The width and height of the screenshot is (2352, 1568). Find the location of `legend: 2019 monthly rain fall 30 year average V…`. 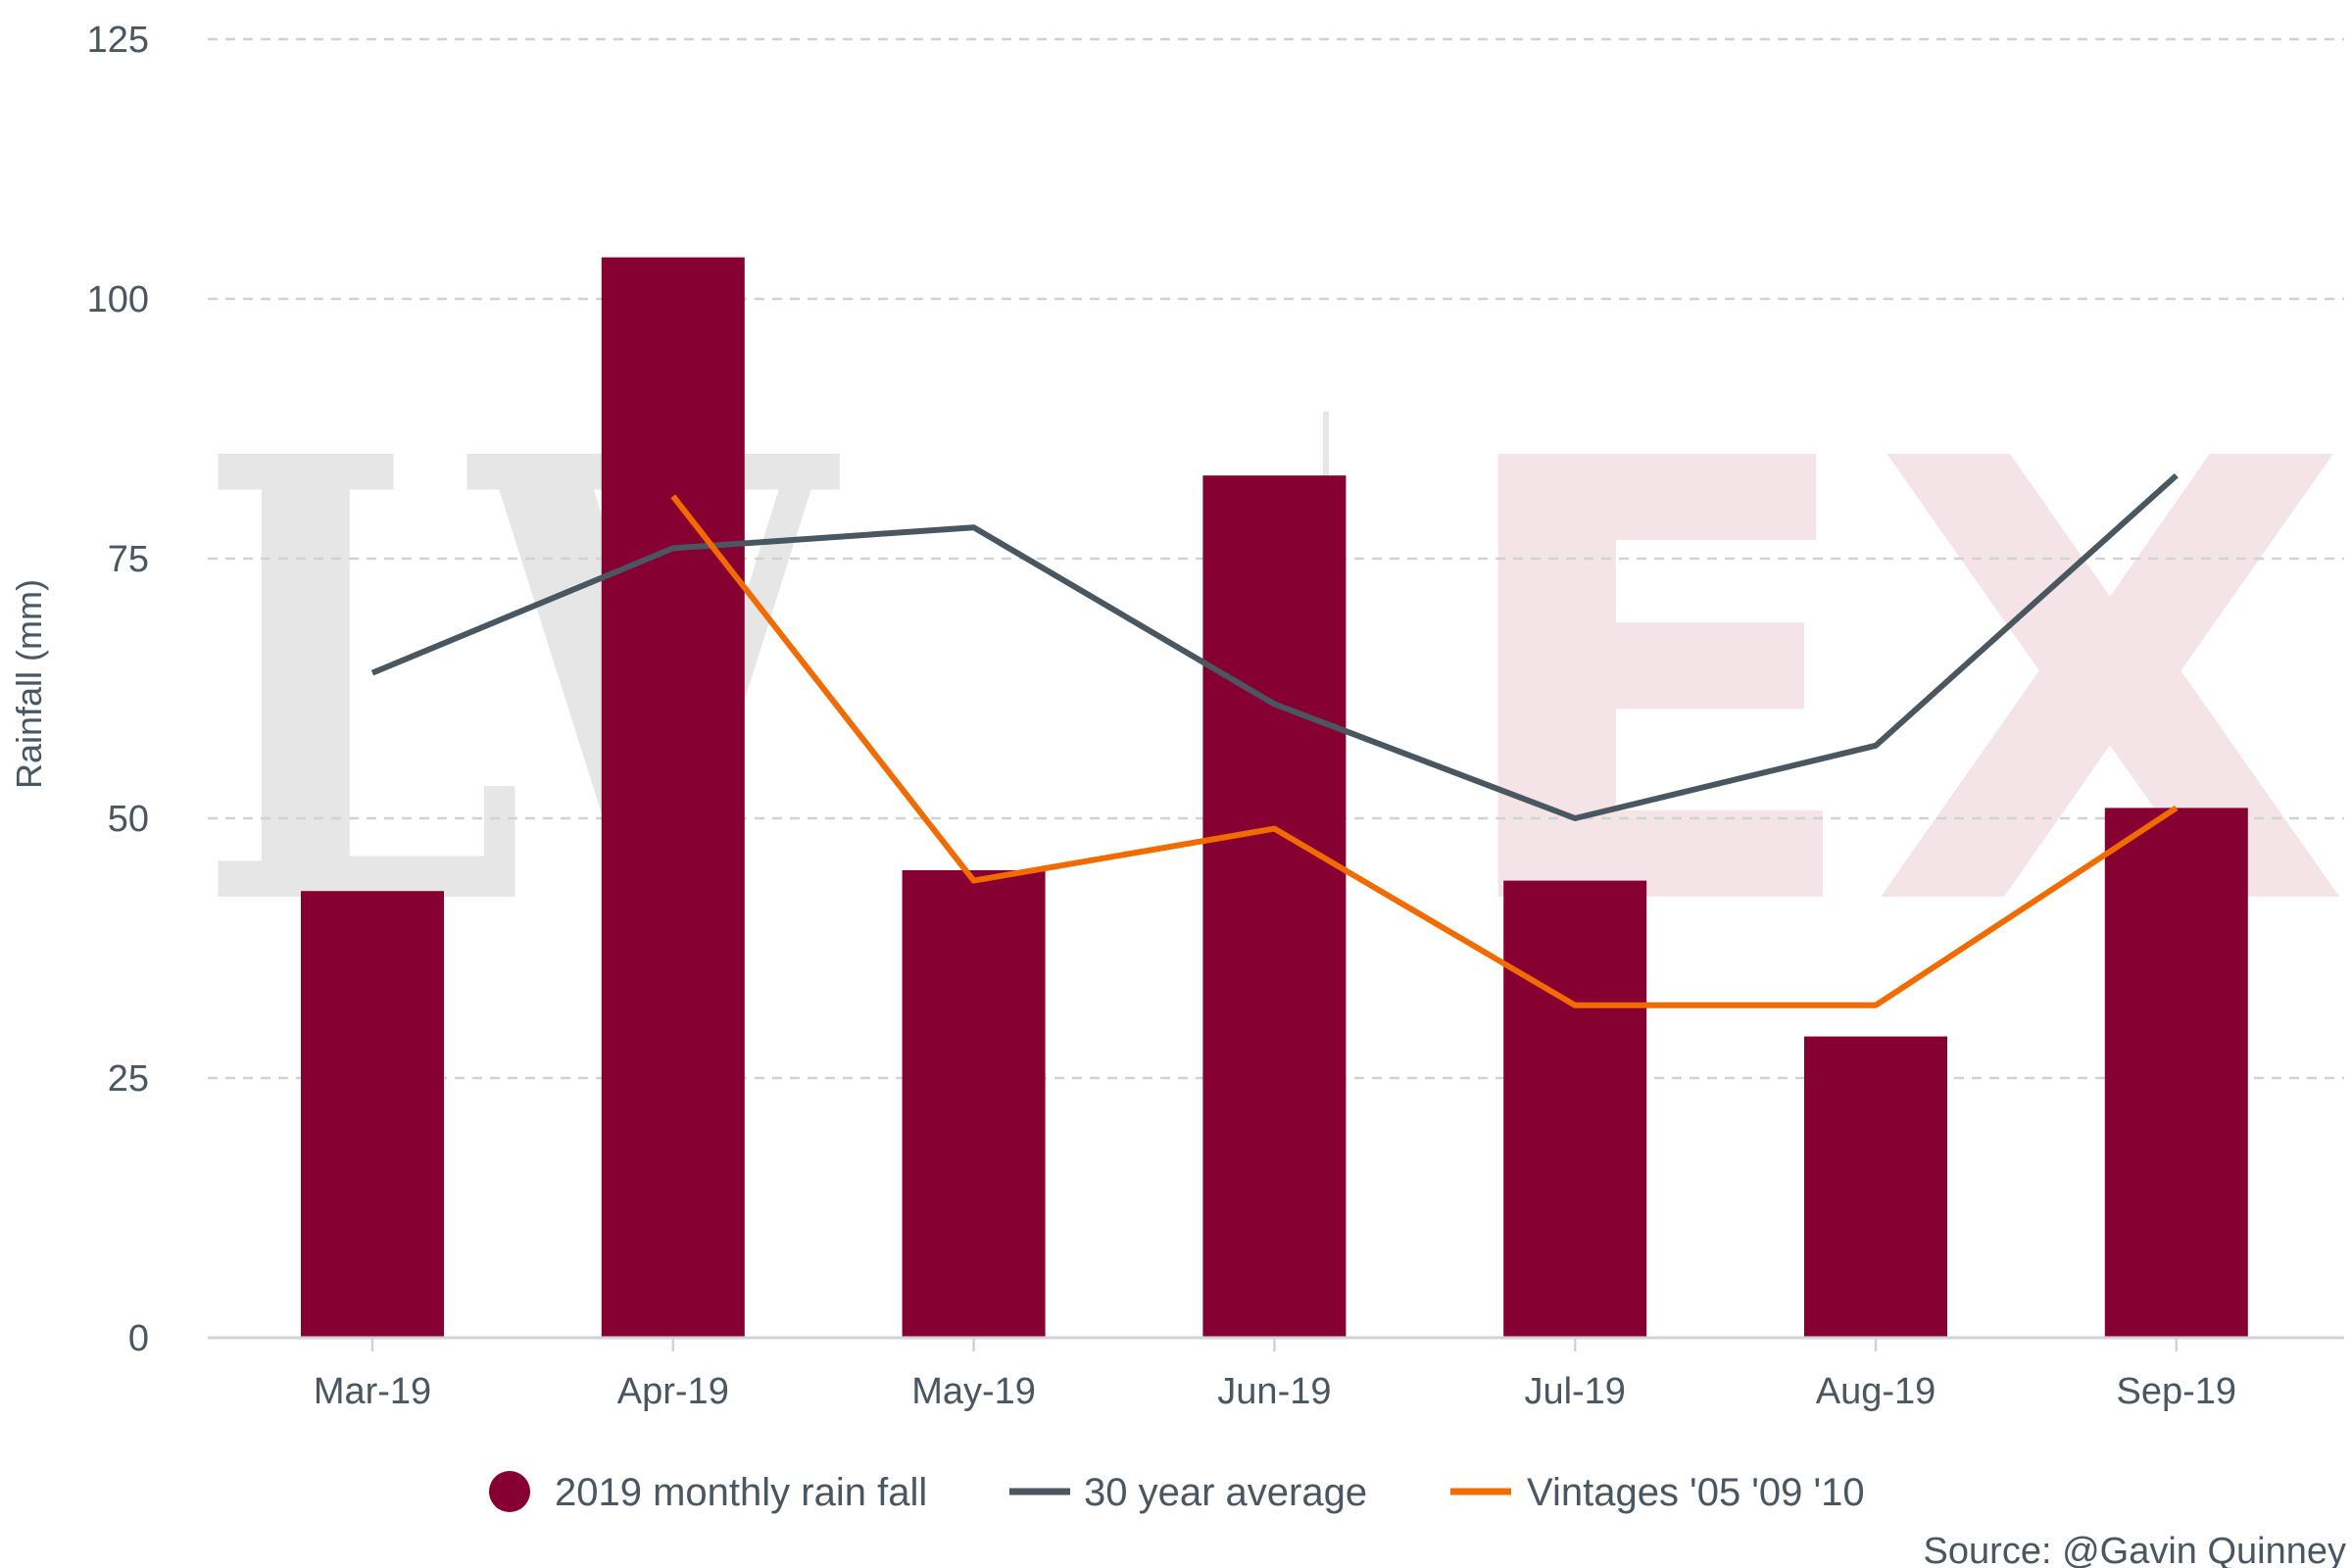

legend: 2019 monthly rain fall 30 year average V… is located at coordinates (1177, 1492).